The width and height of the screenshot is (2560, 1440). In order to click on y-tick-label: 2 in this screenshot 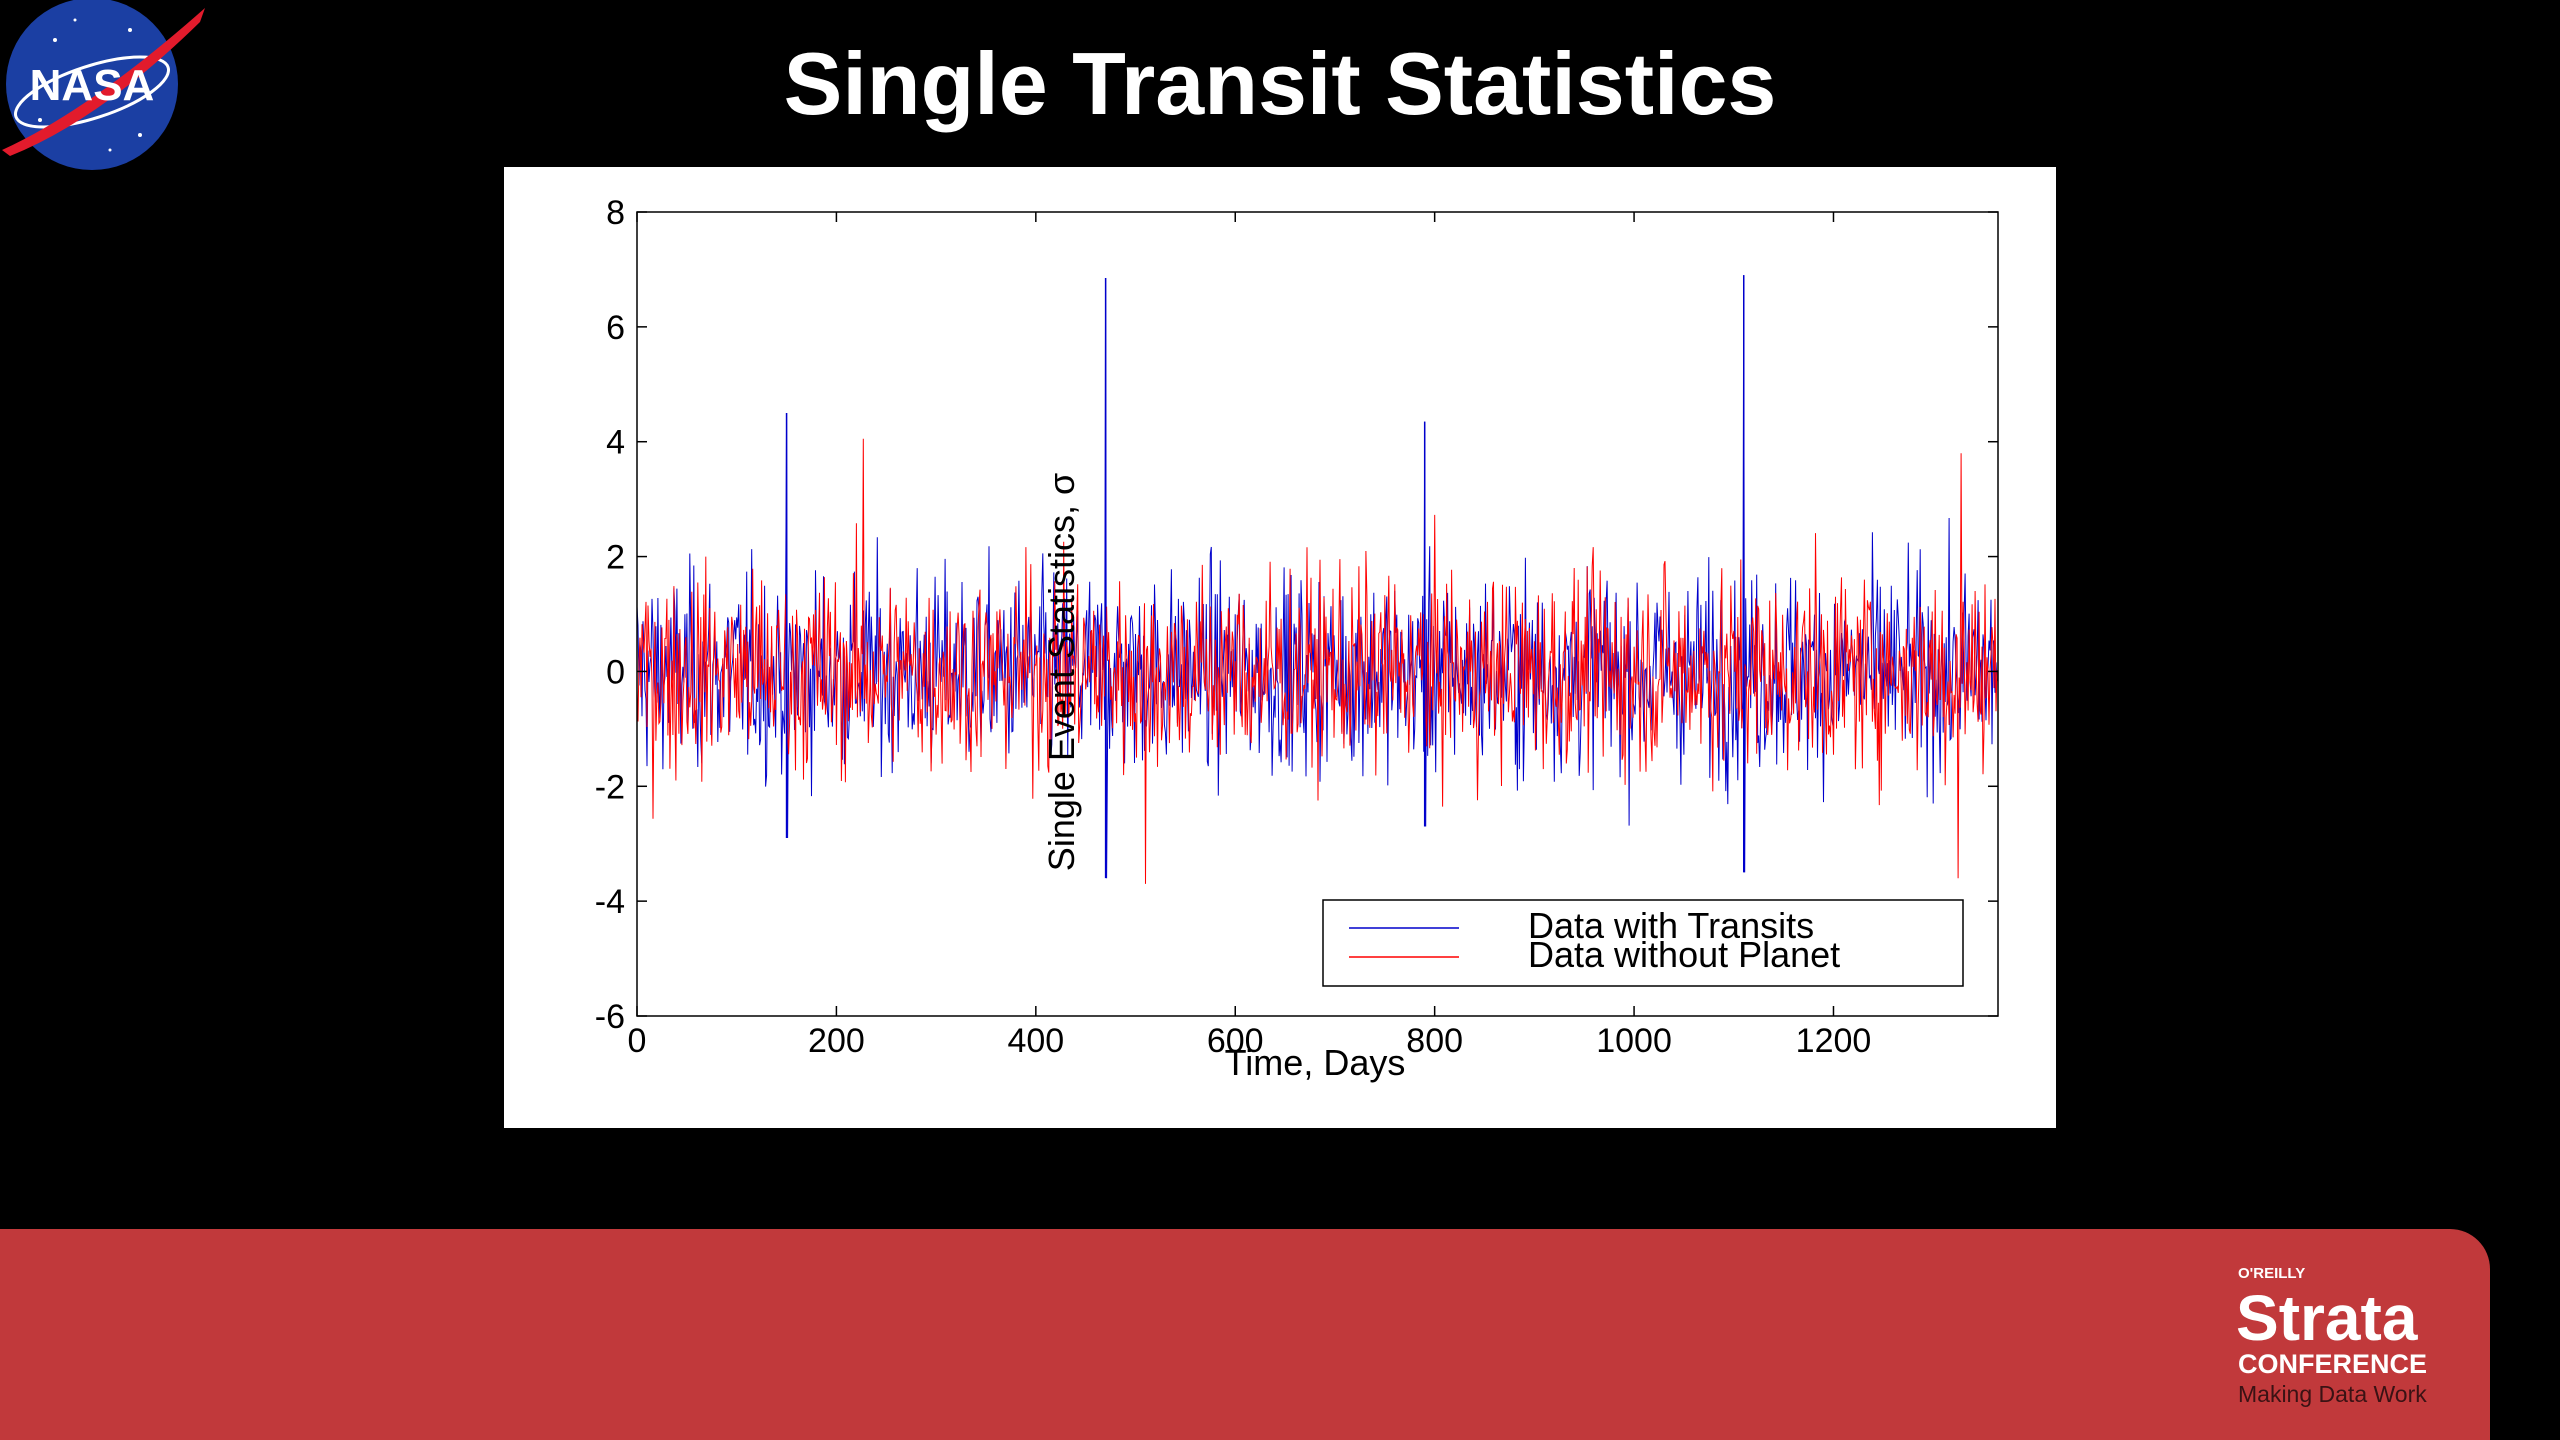, I will do `click(615, 558)`.